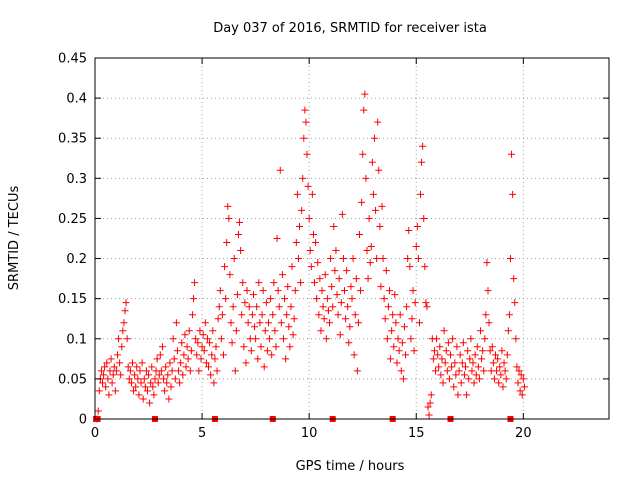  I want to click on x-tick-label: 20, so click(523, 433).